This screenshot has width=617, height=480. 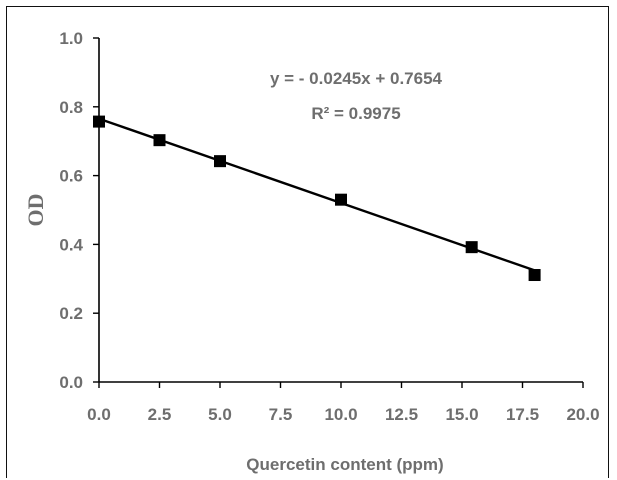 What do you see at coordinates (71, 107) in the screenshot?
I see `y-tick-label: 0.8` at bounding box center [71, 107].